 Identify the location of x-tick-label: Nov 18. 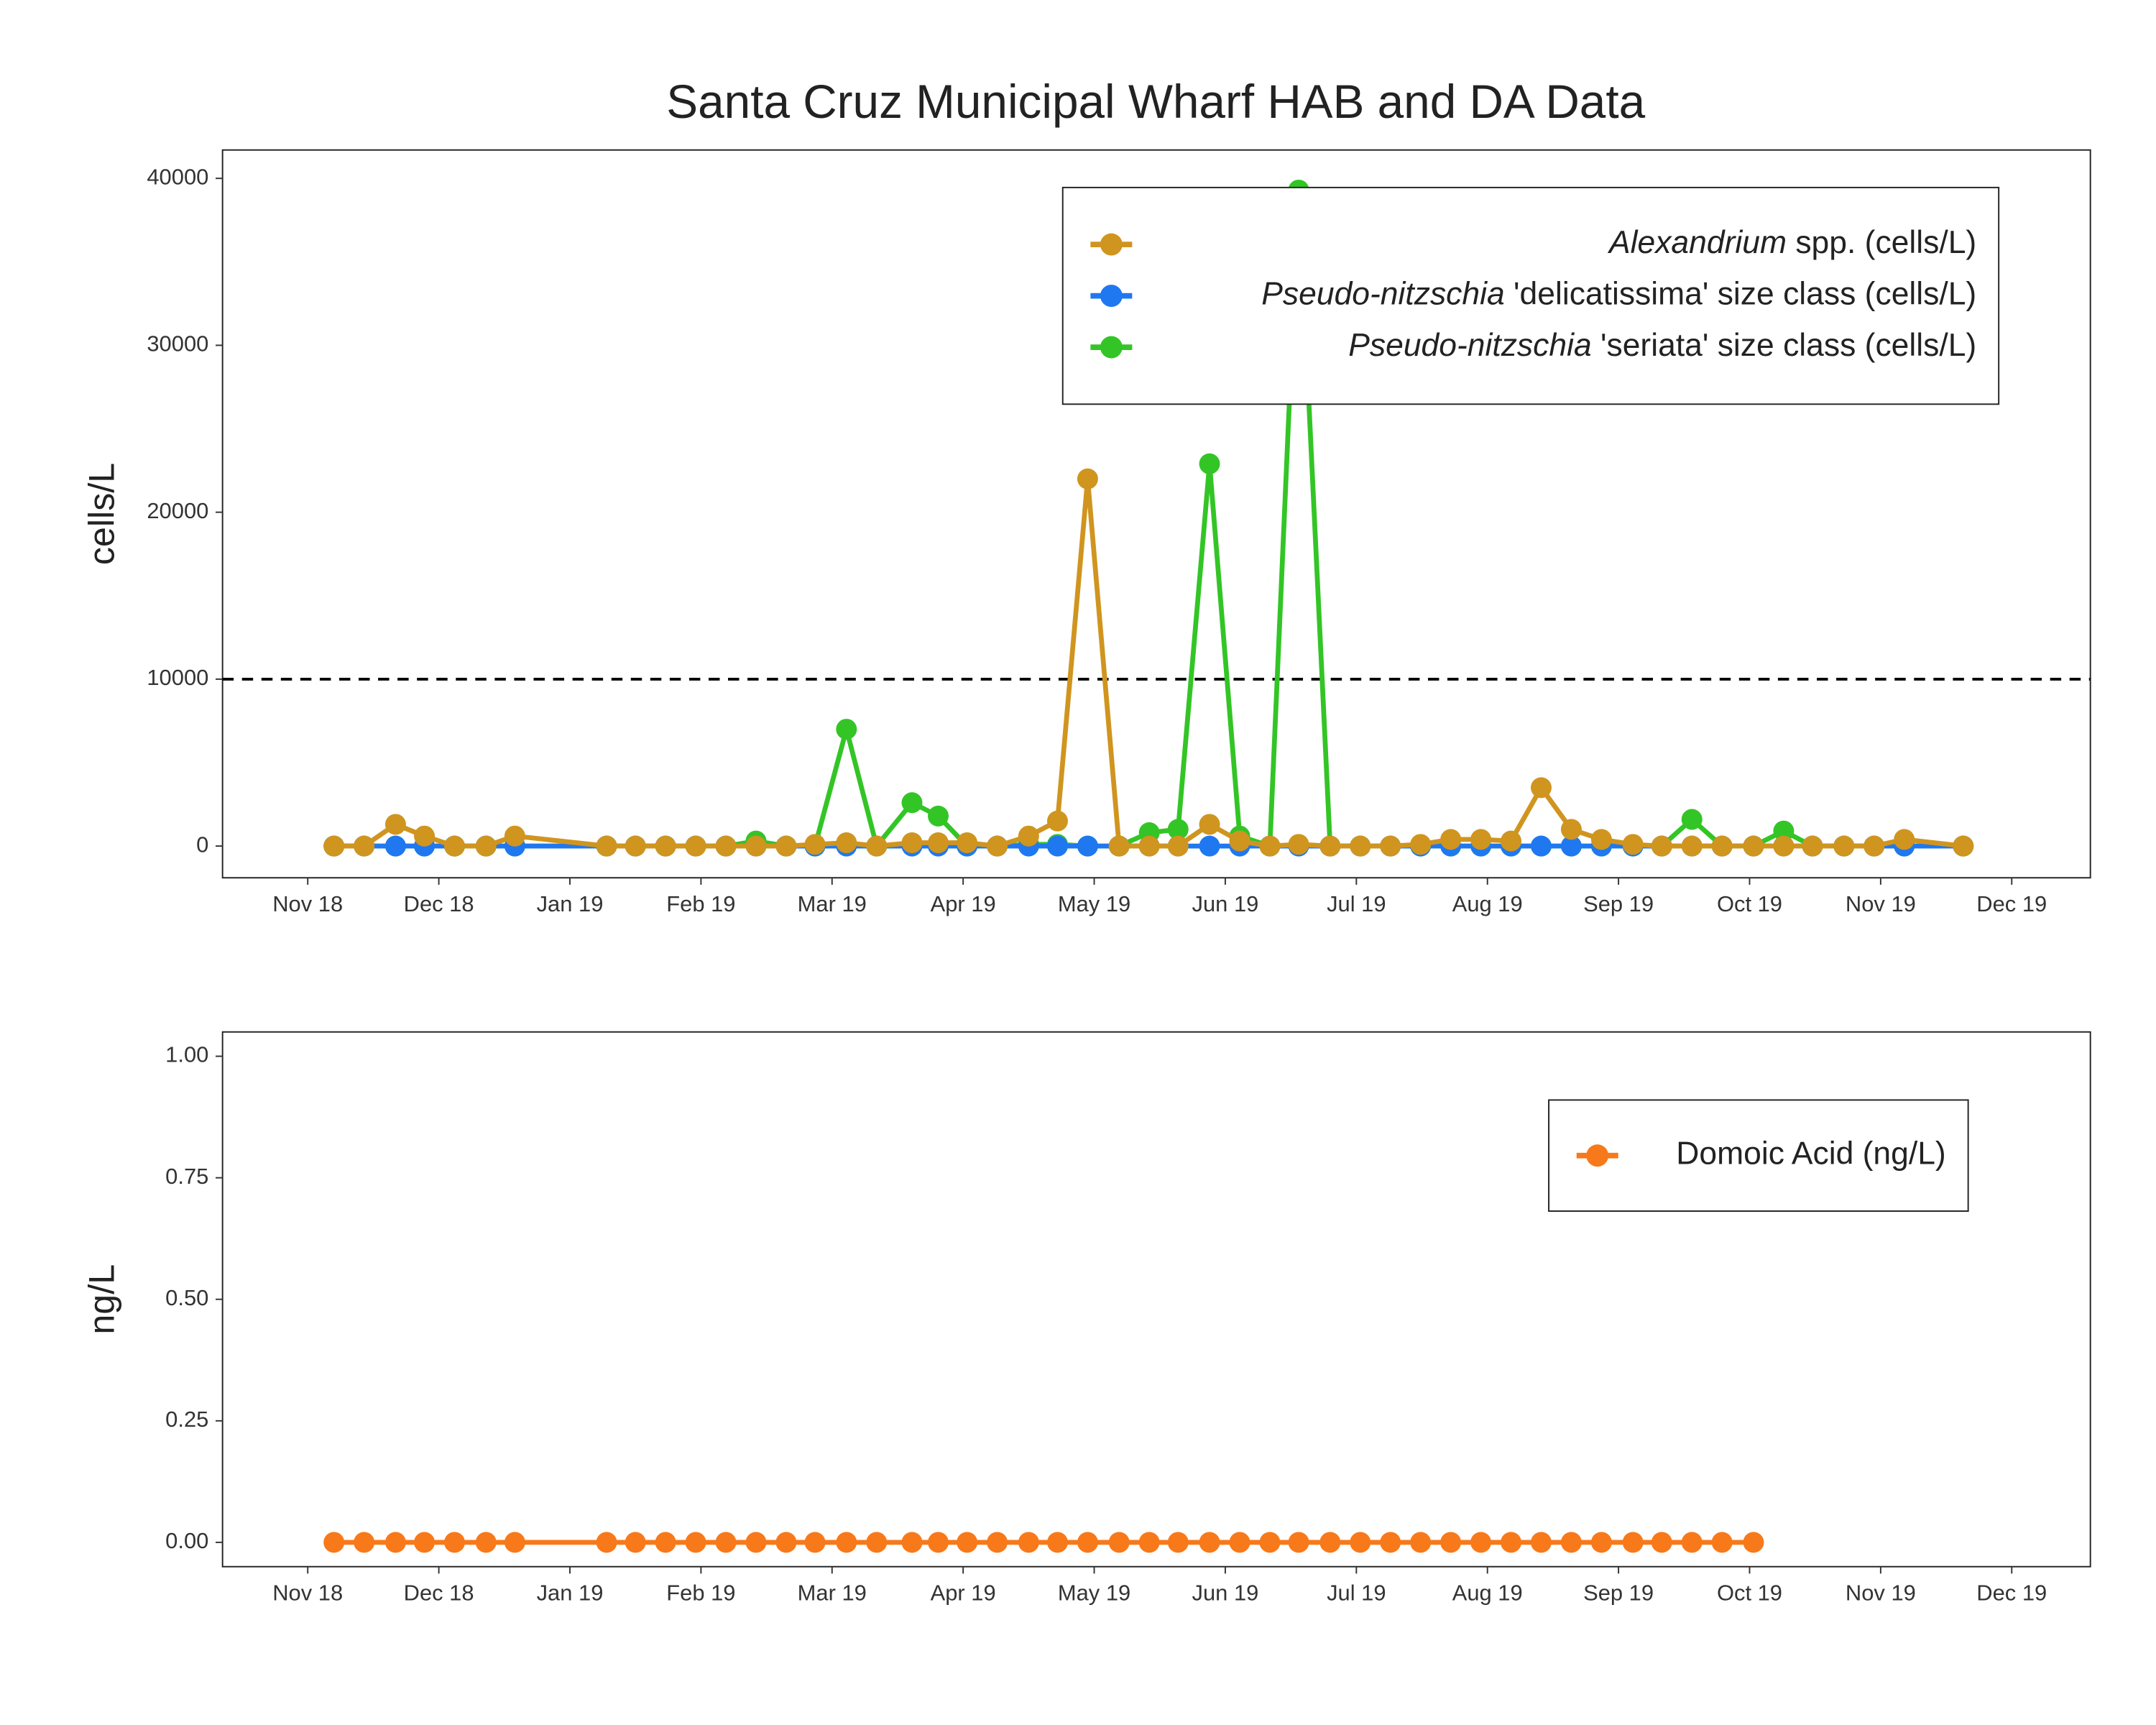
(307, 903).